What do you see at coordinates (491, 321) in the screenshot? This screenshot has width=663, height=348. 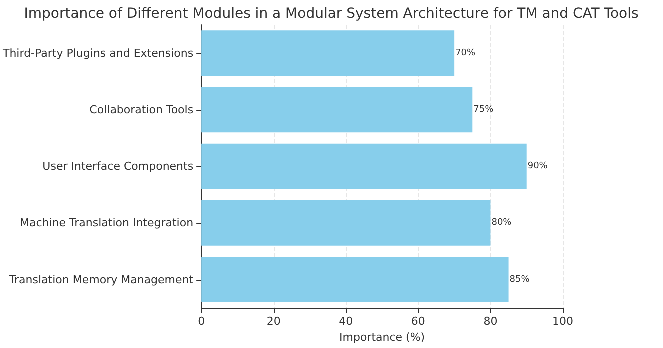 I see `x-tick-label: 80` at bounding box center [491, 321].